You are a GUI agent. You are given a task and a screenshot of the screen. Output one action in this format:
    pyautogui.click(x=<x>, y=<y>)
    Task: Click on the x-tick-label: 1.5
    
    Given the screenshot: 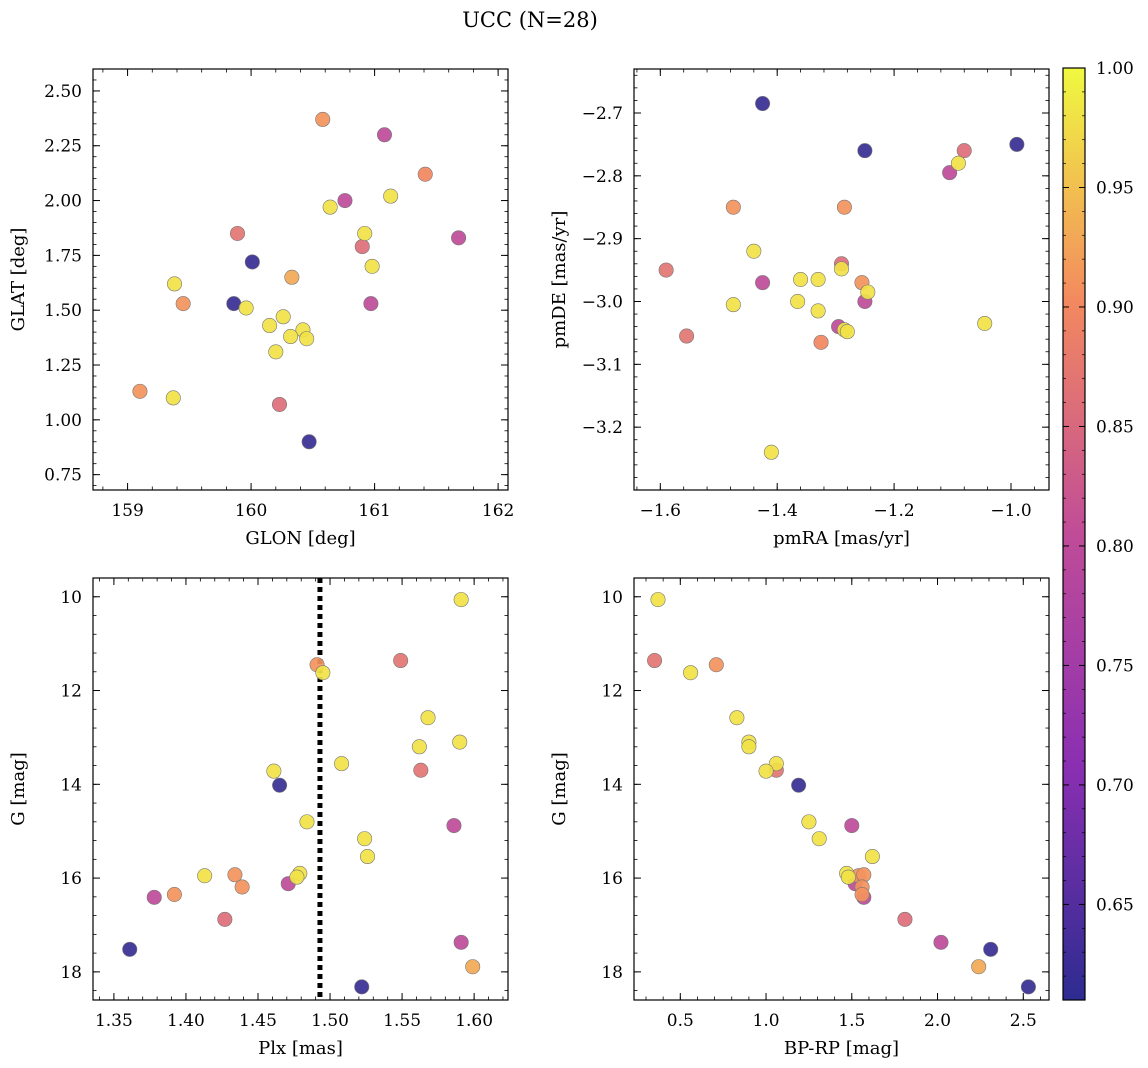 What is the action you would take?
    pyautogui.click(x=851, y=1021)
    